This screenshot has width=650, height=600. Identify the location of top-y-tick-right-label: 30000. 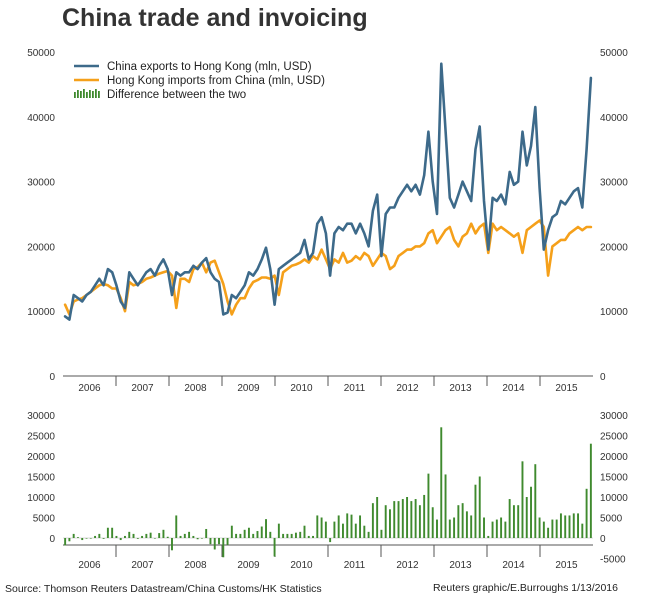
(614, 183).